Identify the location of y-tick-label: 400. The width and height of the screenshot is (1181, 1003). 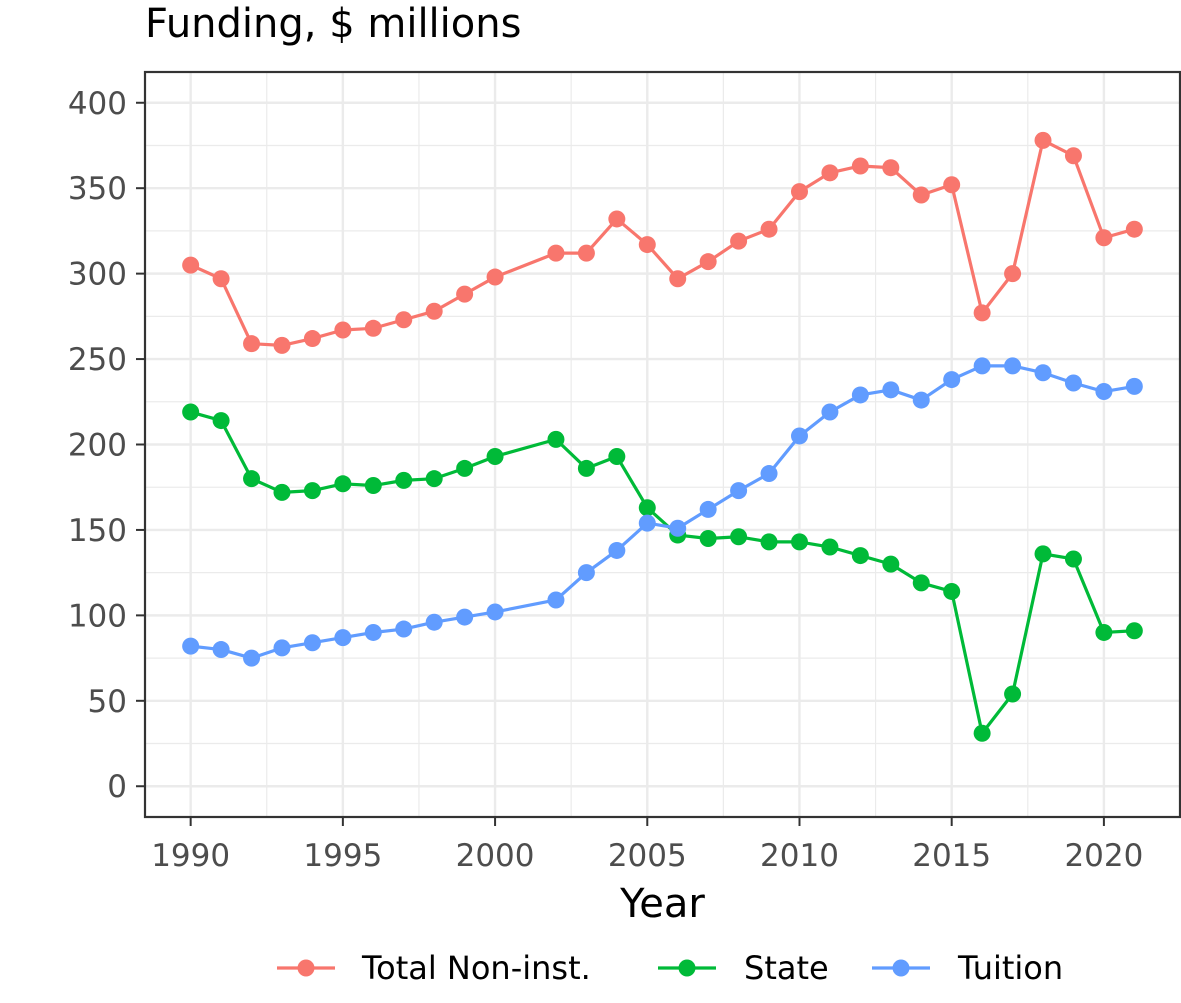
(97, 104).